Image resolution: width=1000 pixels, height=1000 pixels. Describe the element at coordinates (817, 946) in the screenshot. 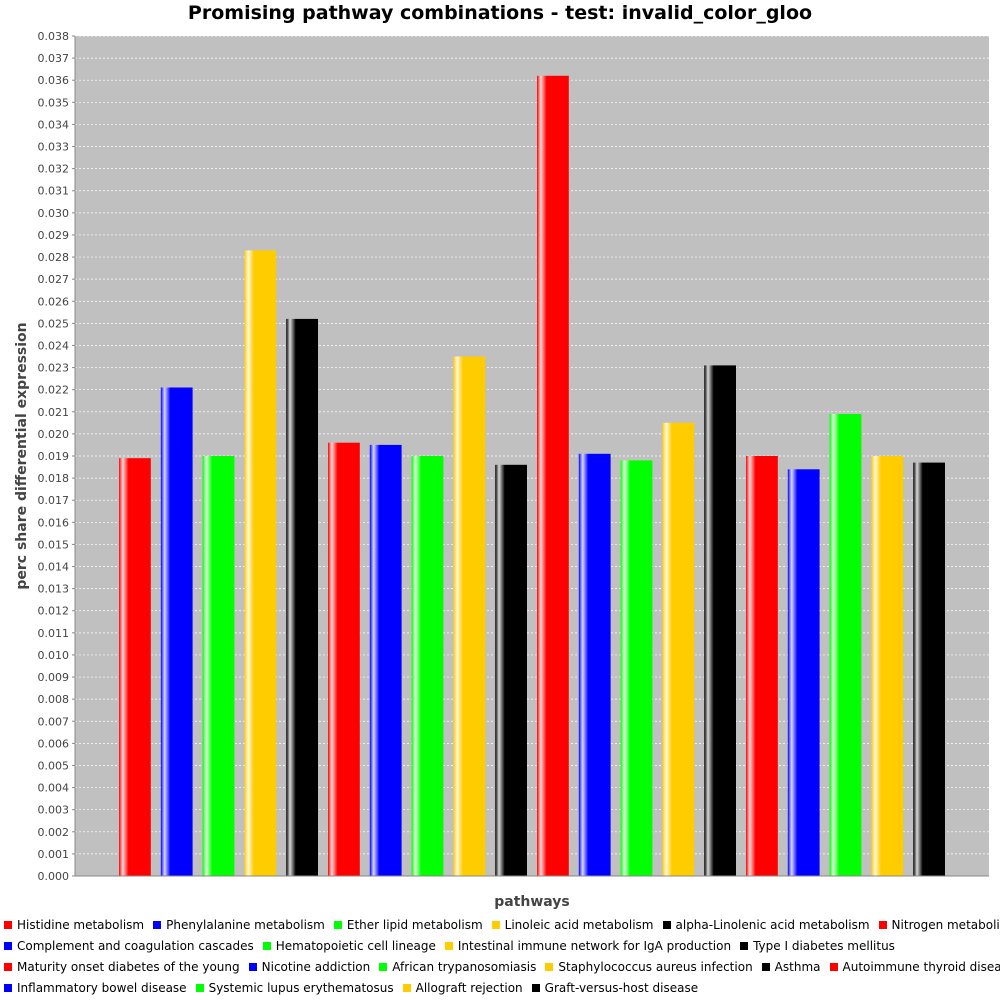

I see `legend-item: Type I diabetes mellitus` at that location.